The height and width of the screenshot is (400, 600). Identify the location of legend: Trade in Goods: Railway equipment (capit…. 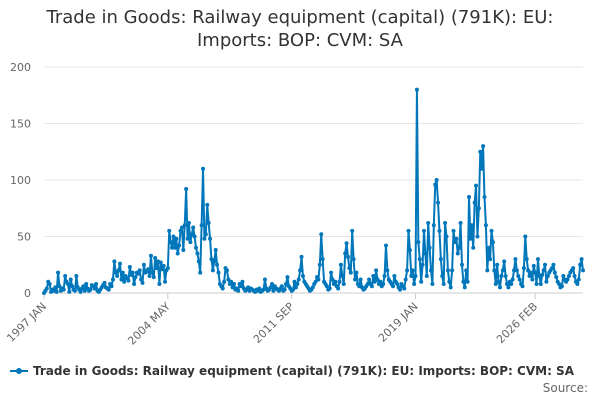
(302, 371).